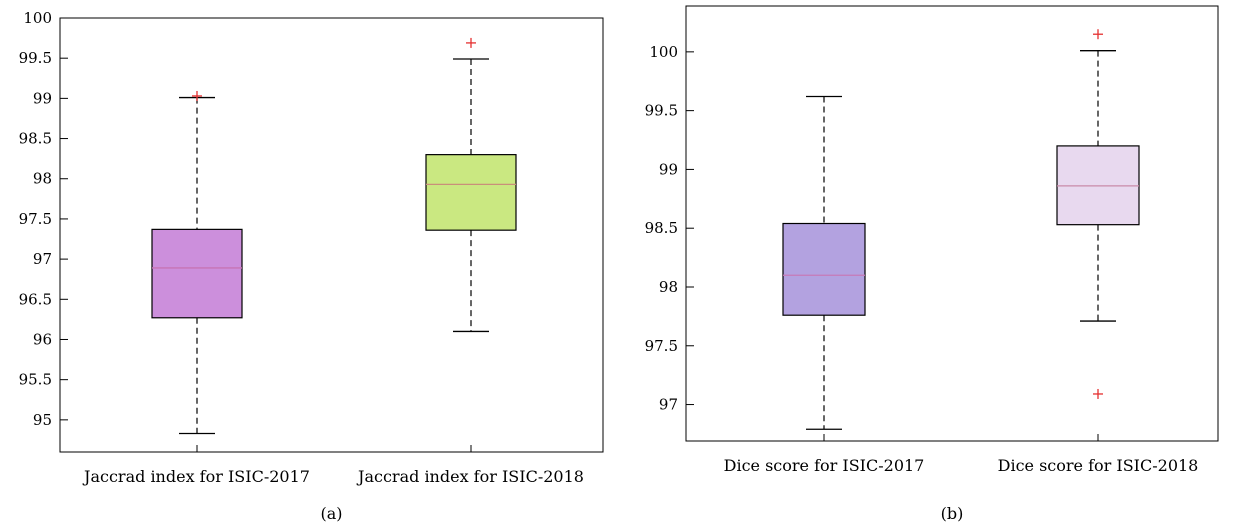 Image resolution: width=1236 pixels, height=530 pixels. I want to click on y-tick-label: 96.5, so click(35, 299).